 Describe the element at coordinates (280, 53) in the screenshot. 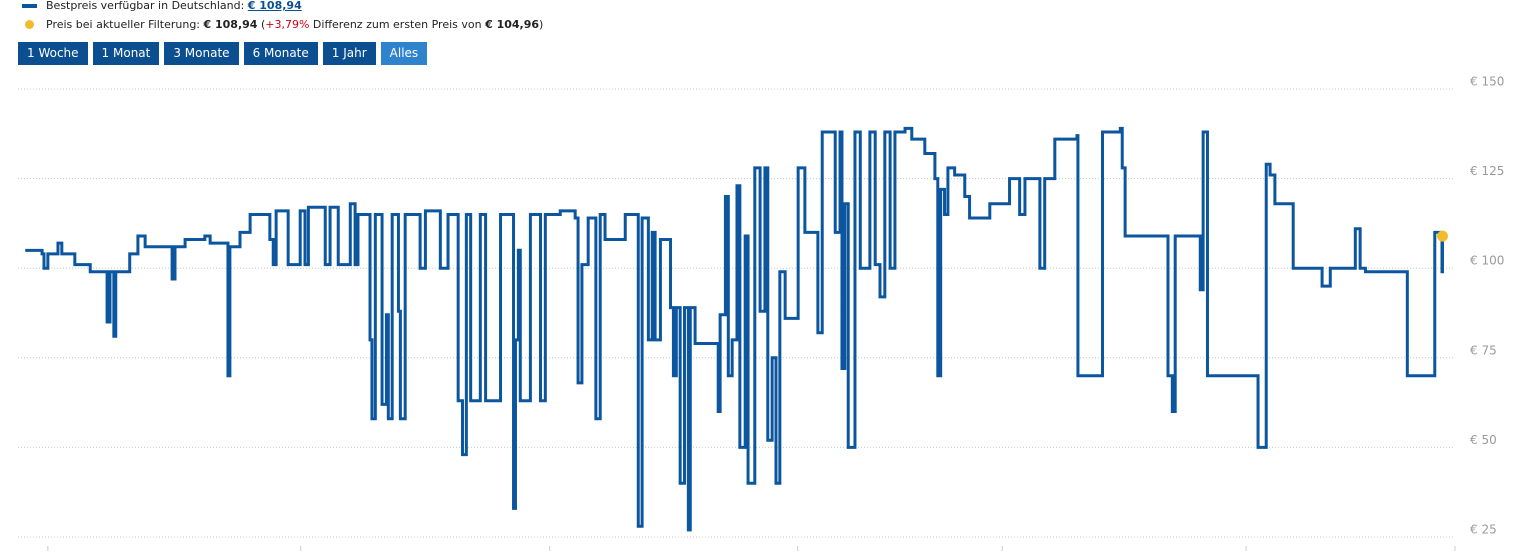

I see `range-button: 6 Monate` at that location.